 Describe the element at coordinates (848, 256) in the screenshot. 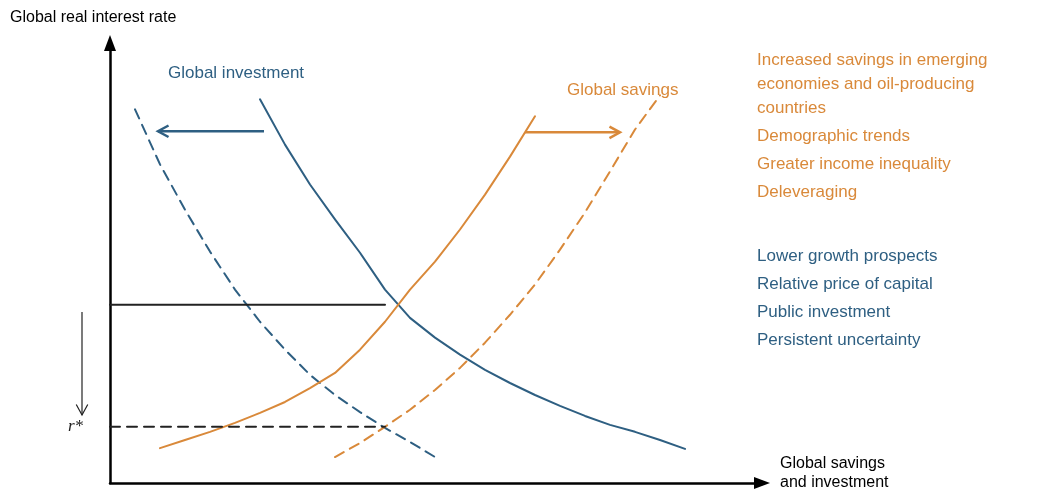

I see `annotation: Lower growth prospects` at that location.